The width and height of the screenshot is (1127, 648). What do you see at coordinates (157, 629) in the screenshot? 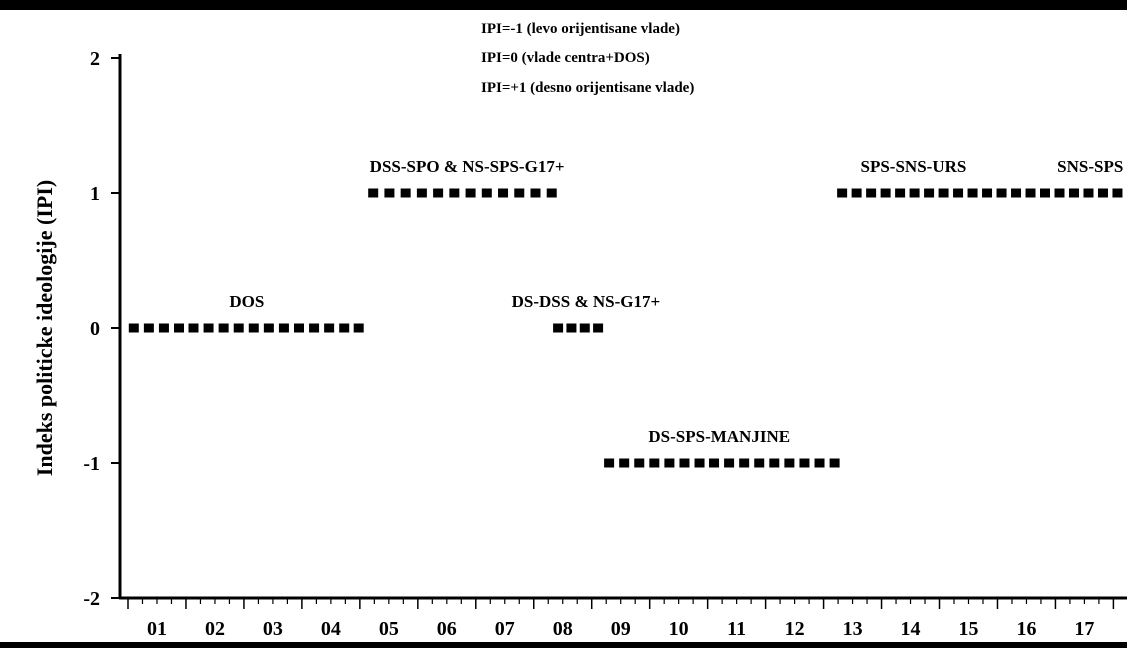
I see `x-tick-label: 01` at bounding box center [157, 629].